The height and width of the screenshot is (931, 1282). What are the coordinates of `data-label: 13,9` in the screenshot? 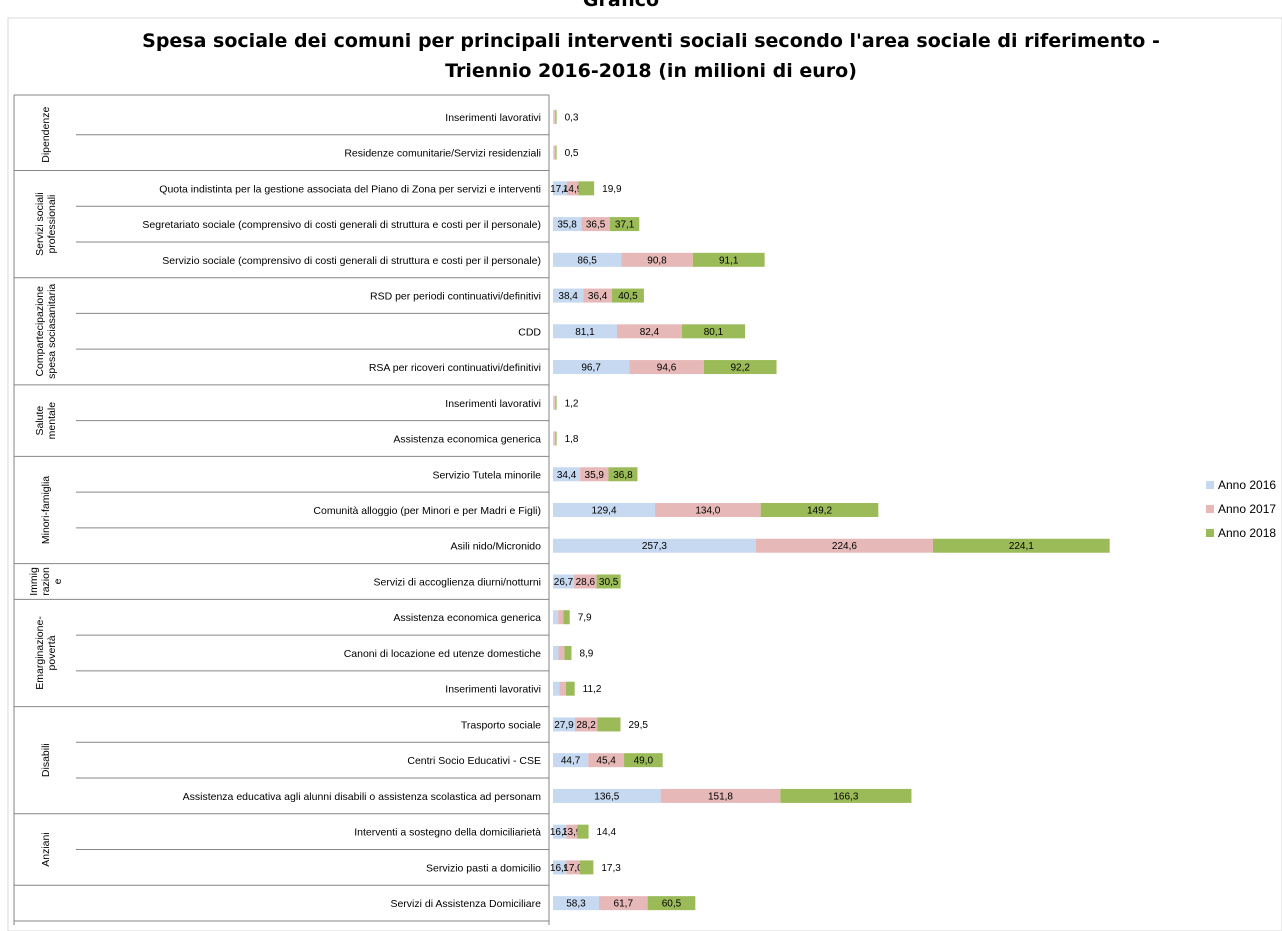 It's located at (572, 832).